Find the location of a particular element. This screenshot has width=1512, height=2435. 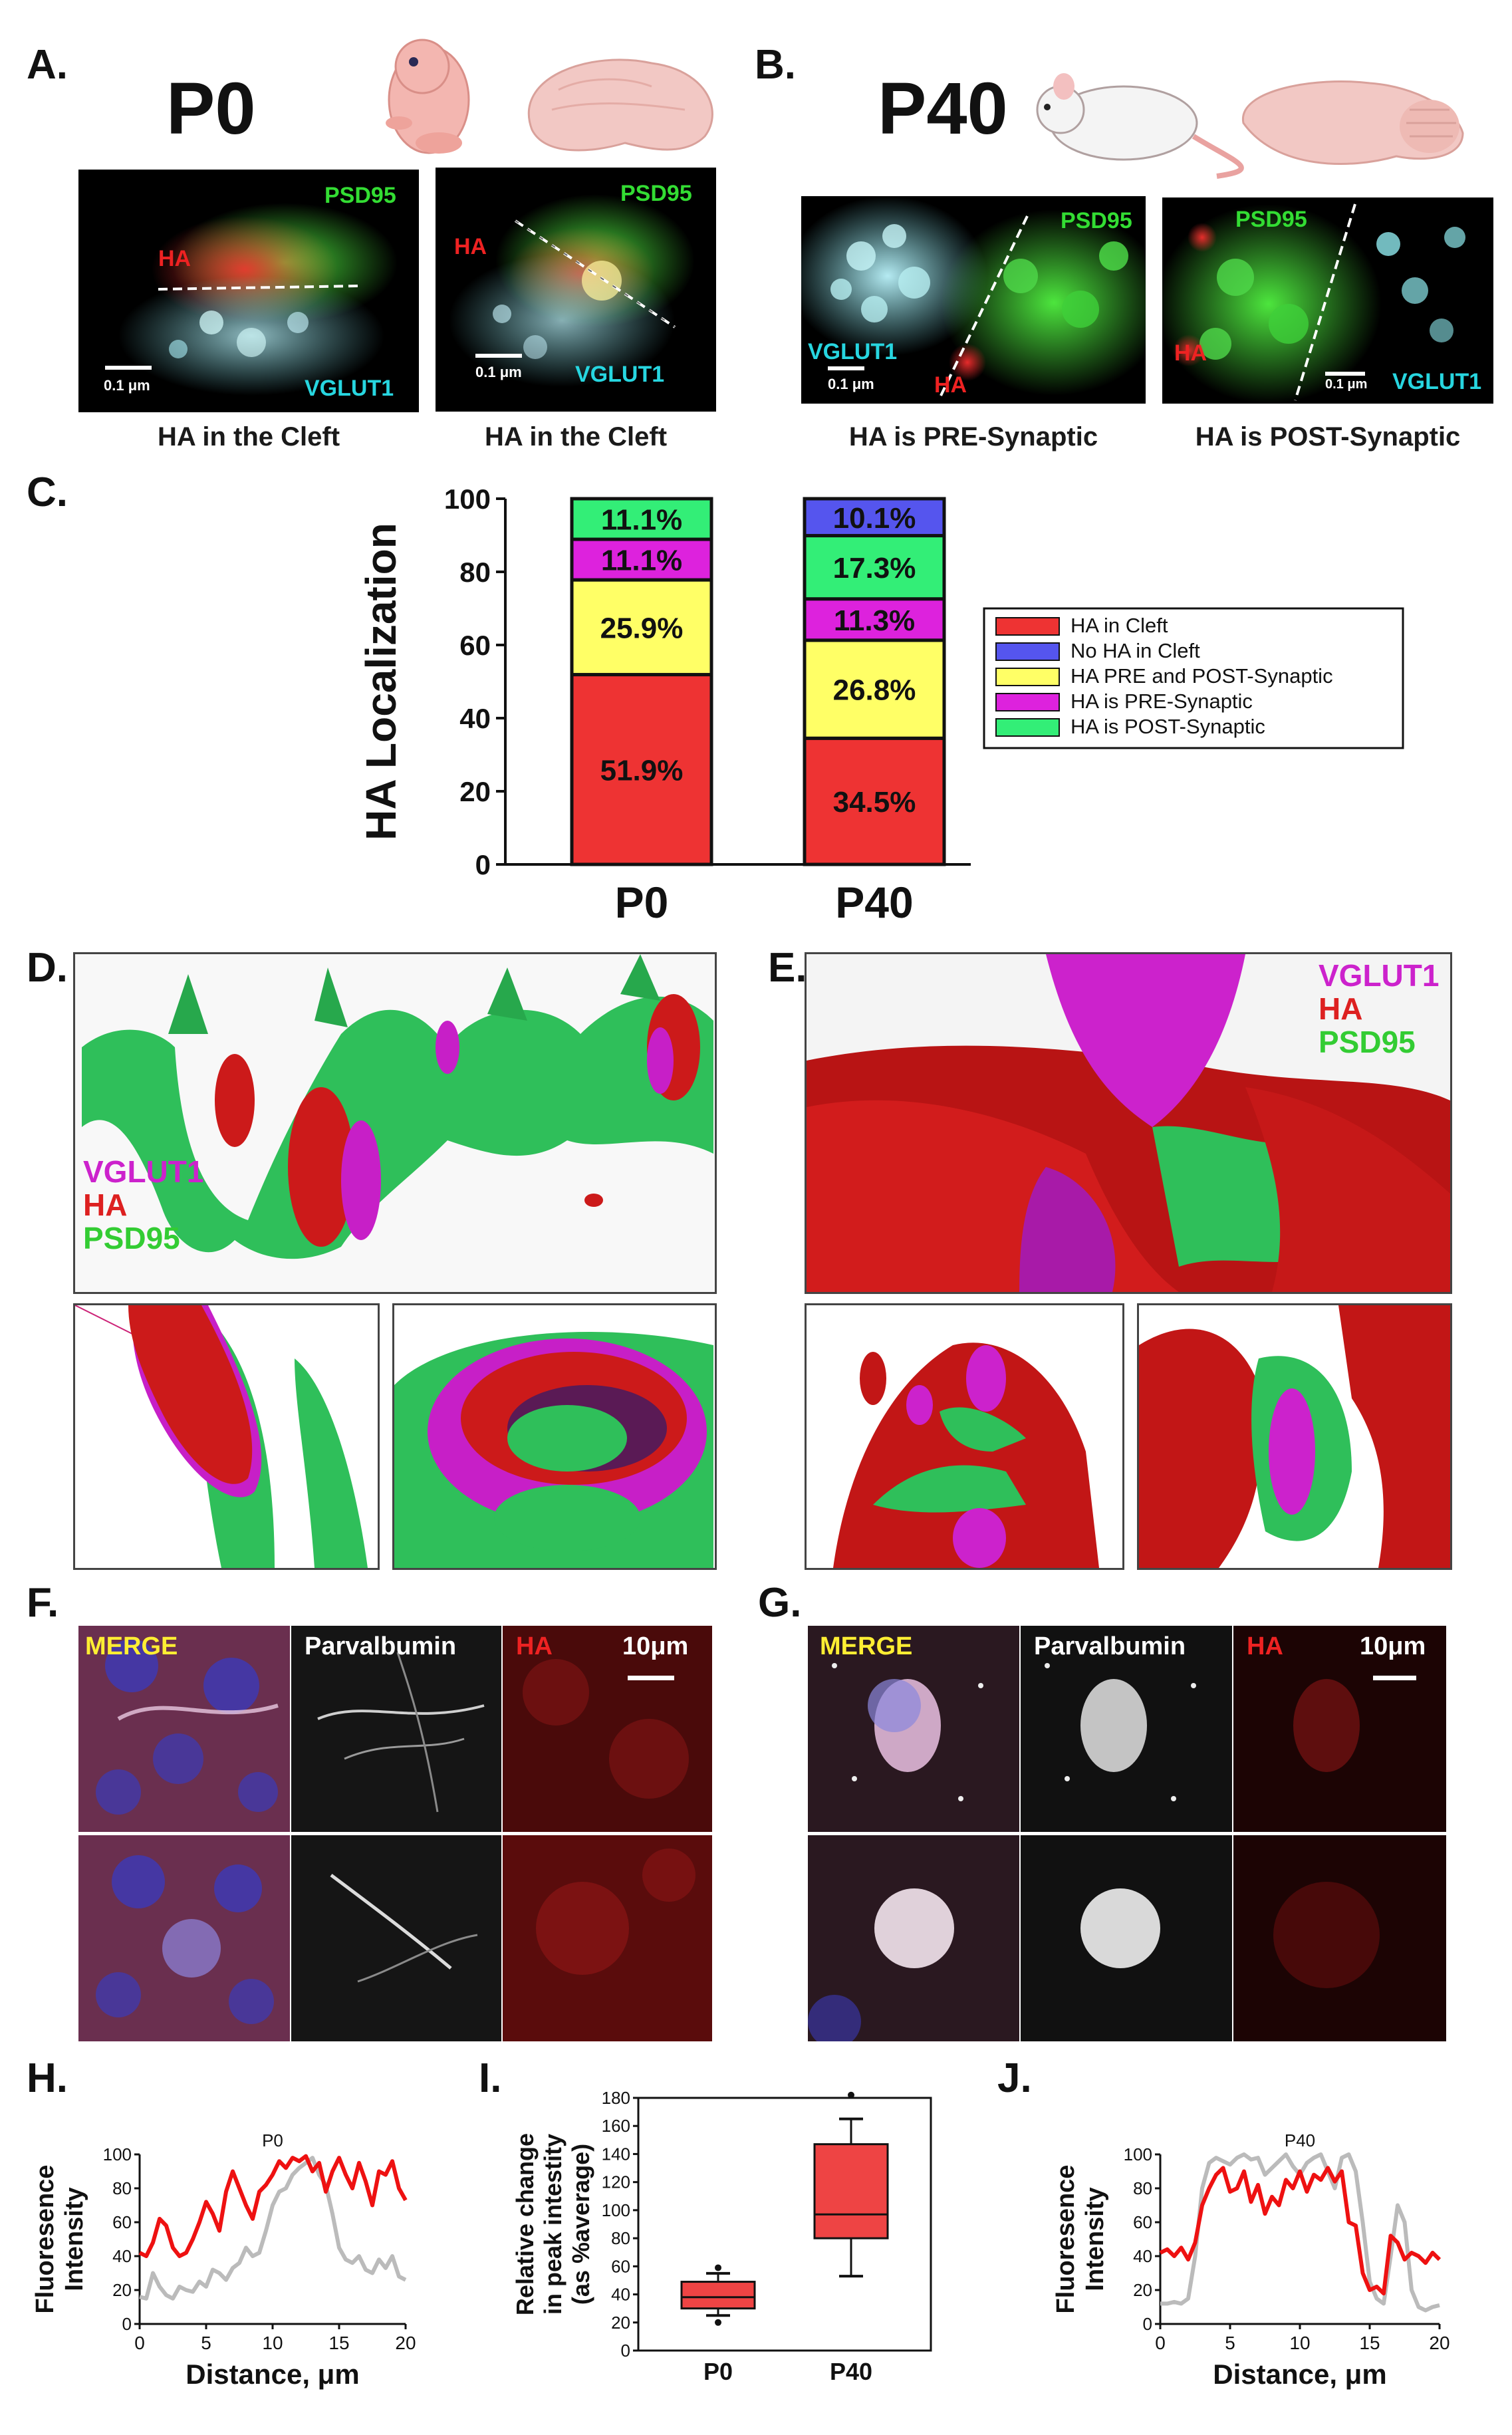

panel-f-label: F. is located at coordinates (43, 1603).